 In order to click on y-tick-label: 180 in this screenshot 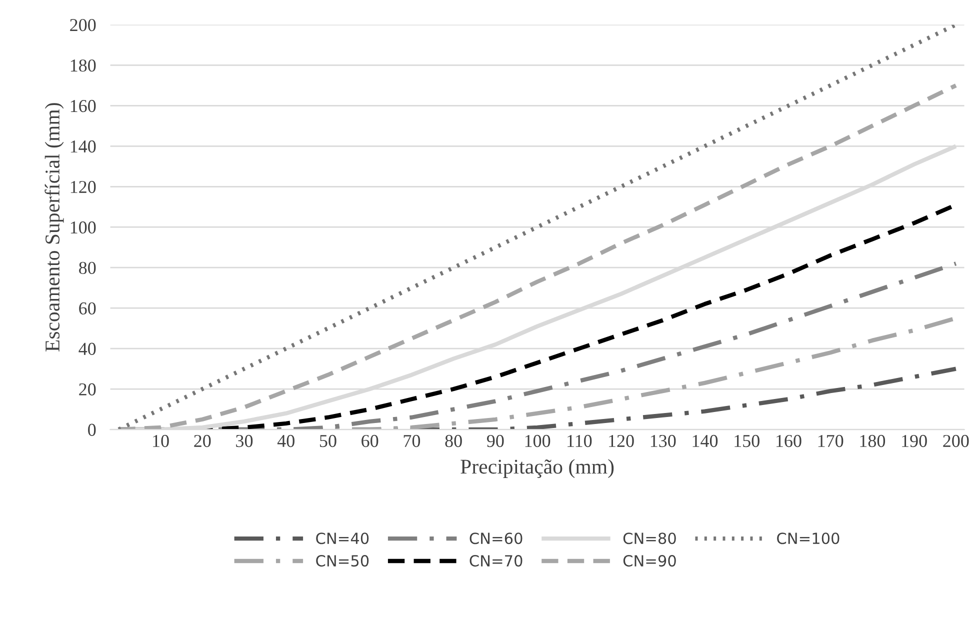, I will do `click(83, 65)`.